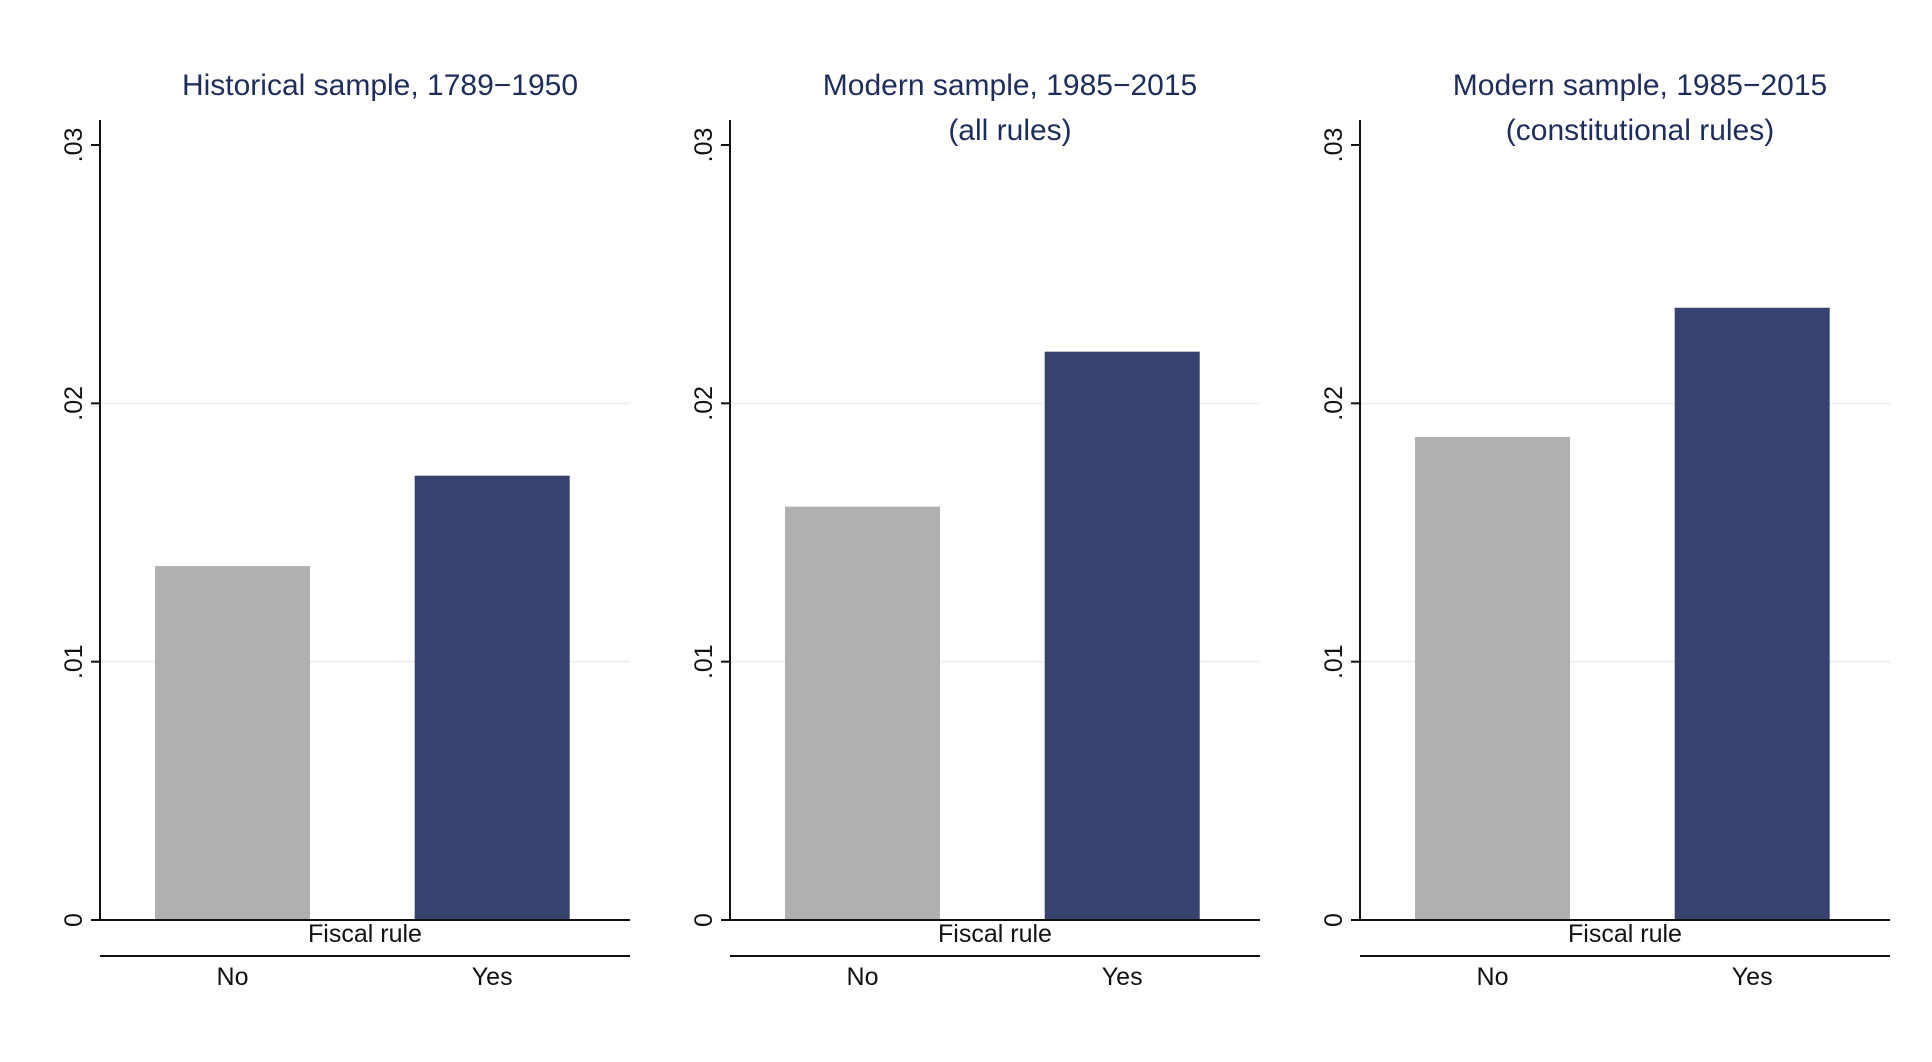 This screenshot has height=1062, width=1932. What do you see at coordinates (1009, 130) in the screenshot?
I see `chart-subtitle: (all rules)` at bounding box center [1009, 130].